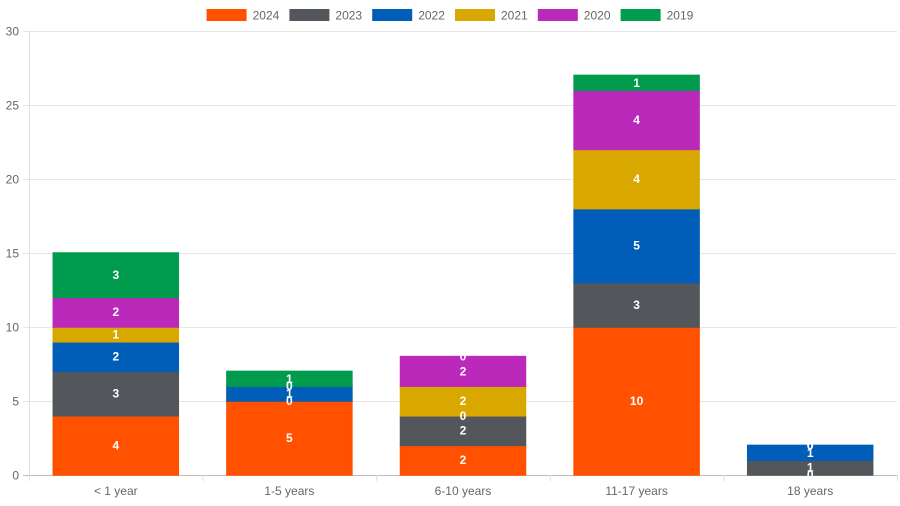 This screenshot has width=900, height=506. I want to click on y-tick-label: 10, so click(13, 328).